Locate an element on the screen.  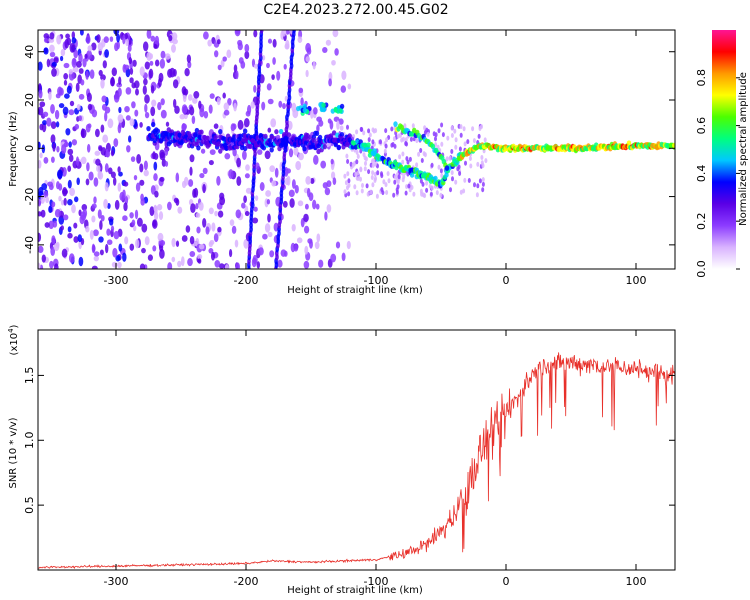
y-tick-label: -20 is located at coordinates (29, 197).